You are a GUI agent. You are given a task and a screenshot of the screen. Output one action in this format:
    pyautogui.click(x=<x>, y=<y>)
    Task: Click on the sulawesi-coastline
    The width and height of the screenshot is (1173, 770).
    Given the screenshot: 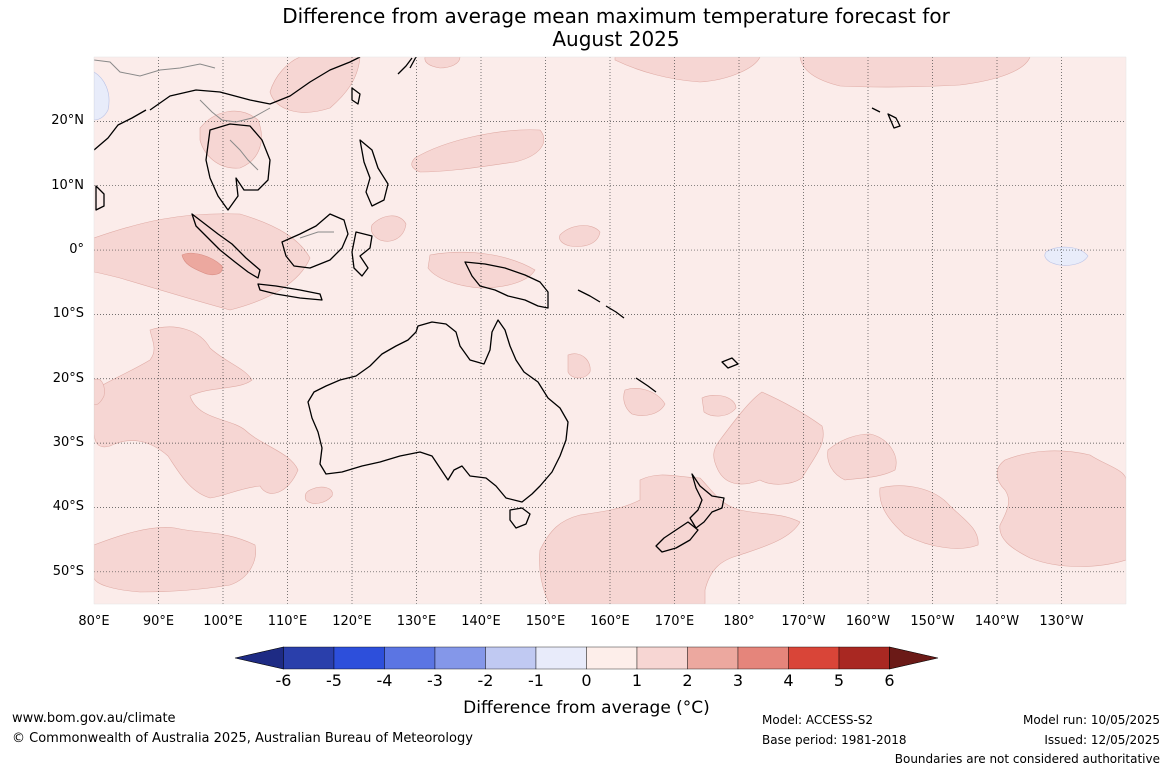 What is the action you would take?
    pyautogui.click(x=362, y=254)
    